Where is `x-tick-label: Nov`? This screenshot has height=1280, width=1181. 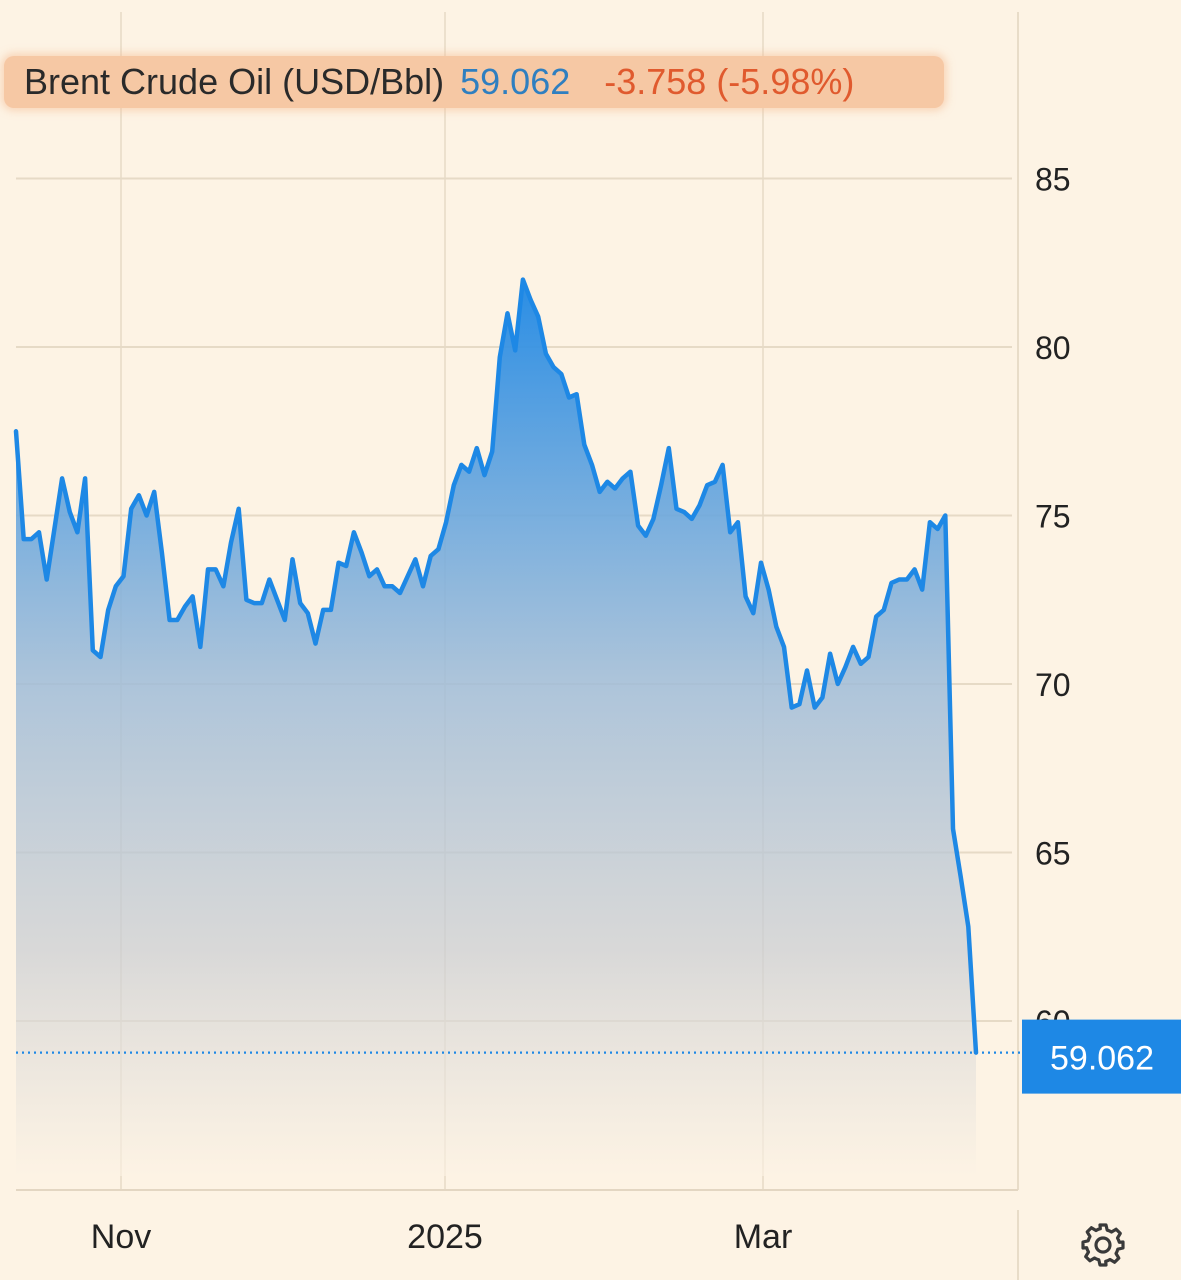
x-tick-label: Nov is located at coordinates (121, 1237).